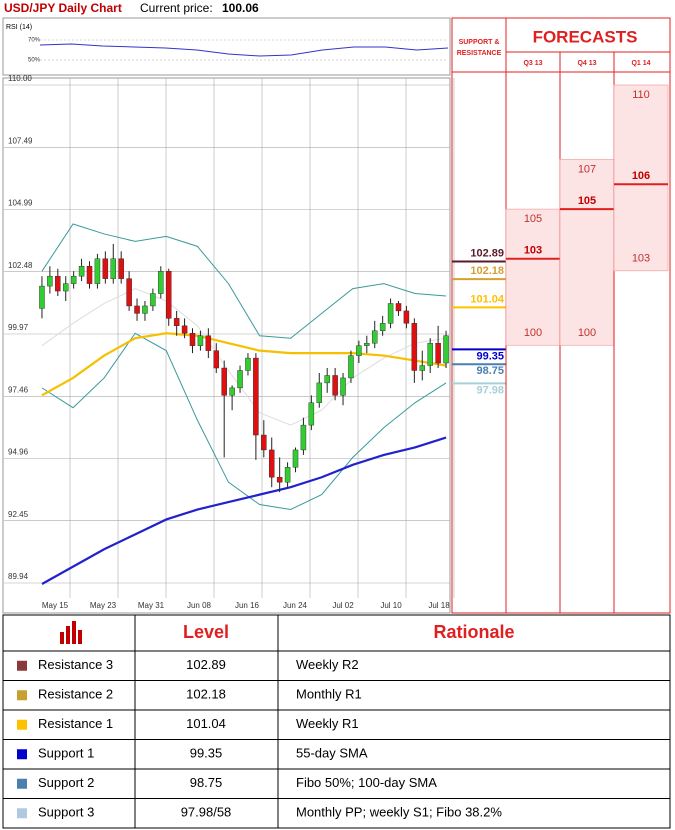  What do you see at coordinates (206, 812) in the screenshot?
I see `row-level: 97.98/58` at bounding box center [206, 812].